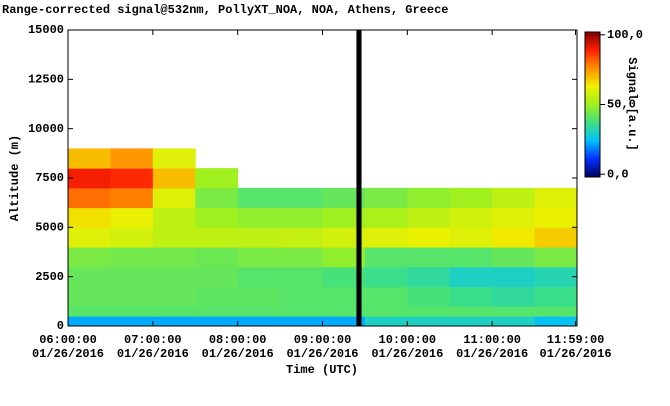 The height and width of the screenshot is (406, 670). Describe the element at coordinates (323, 340) in the screenshot. I see `x-tick-label: 09:00:00` at that location.